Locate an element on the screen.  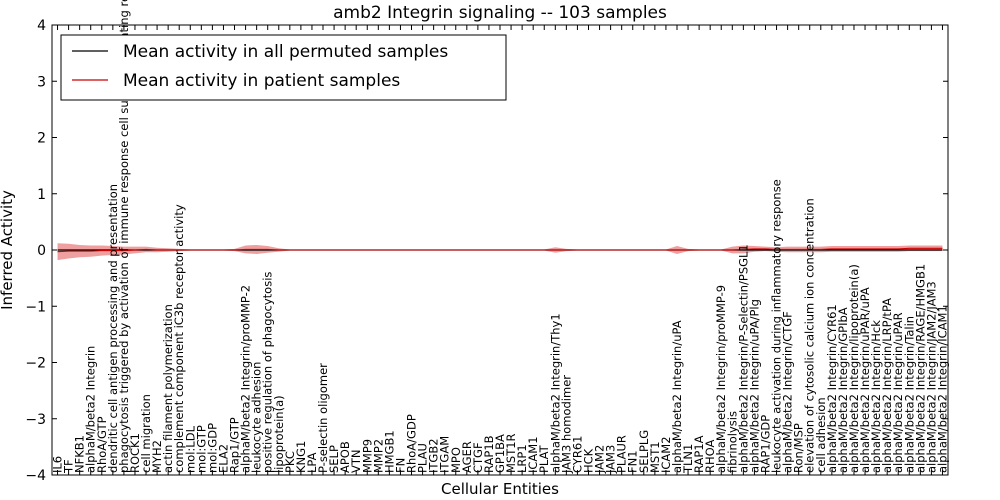
category-label: JAM2 is located at coordinates (600, 459).